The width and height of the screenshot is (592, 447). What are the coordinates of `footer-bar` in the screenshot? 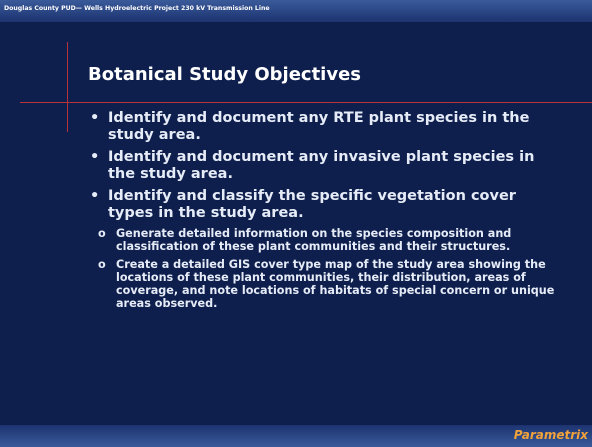 It's located at (296, 436).